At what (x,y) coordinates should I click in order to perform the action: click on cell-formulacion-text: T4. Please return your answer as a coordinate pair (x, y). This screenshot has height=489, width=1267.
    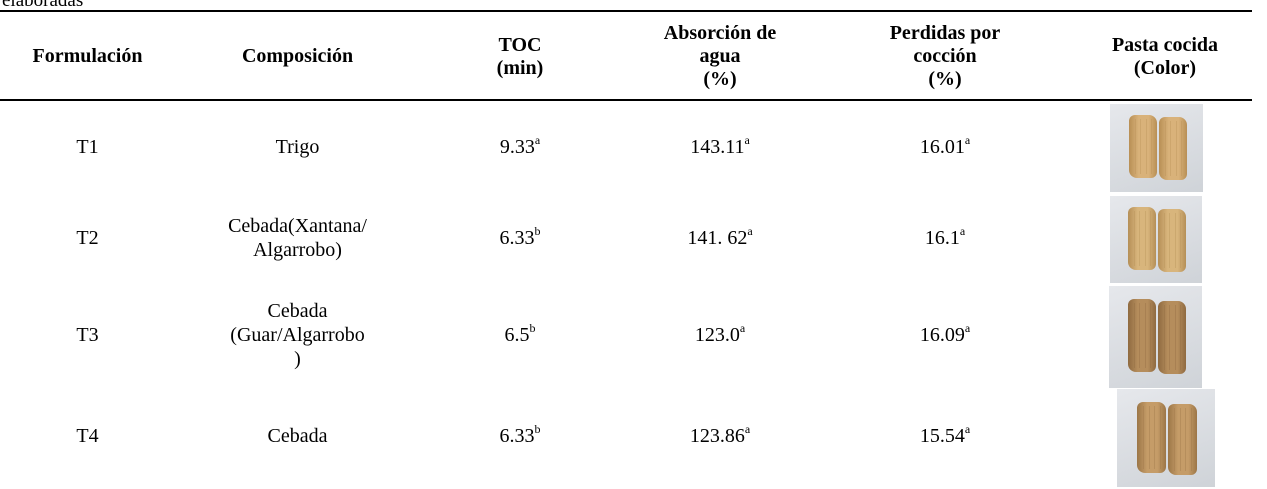
    Looking at the image, I should click on (87, 436).